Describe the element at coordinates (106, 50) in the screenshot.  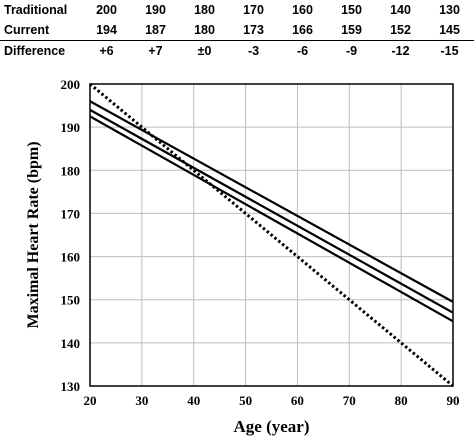
I see `table-cell: +6` at that location.